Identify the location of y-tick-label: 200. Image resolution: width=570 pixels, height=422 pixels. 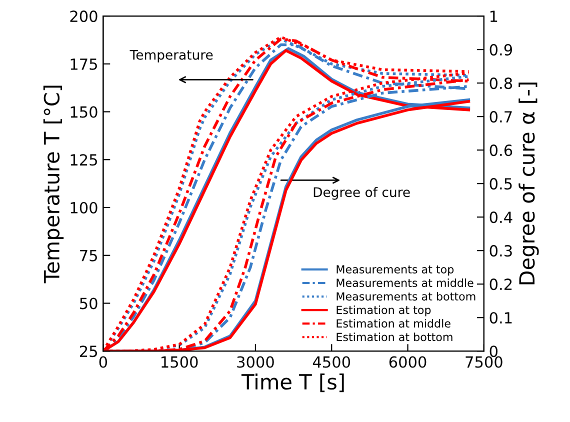
(84, 16).